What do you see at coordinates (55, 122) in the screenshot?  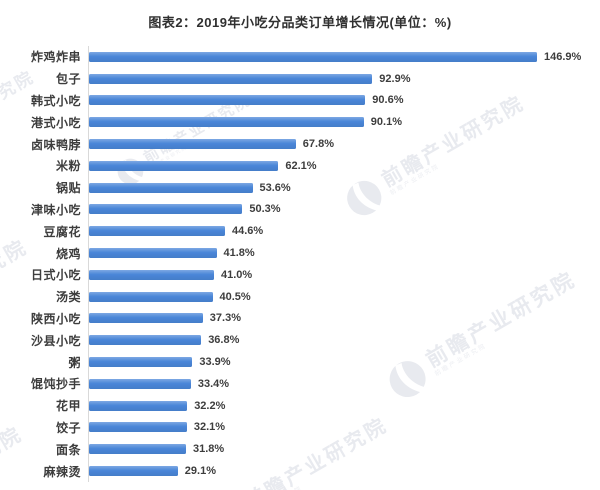 I see `category-label: 港式小吃` at bounding box center [55, 122].